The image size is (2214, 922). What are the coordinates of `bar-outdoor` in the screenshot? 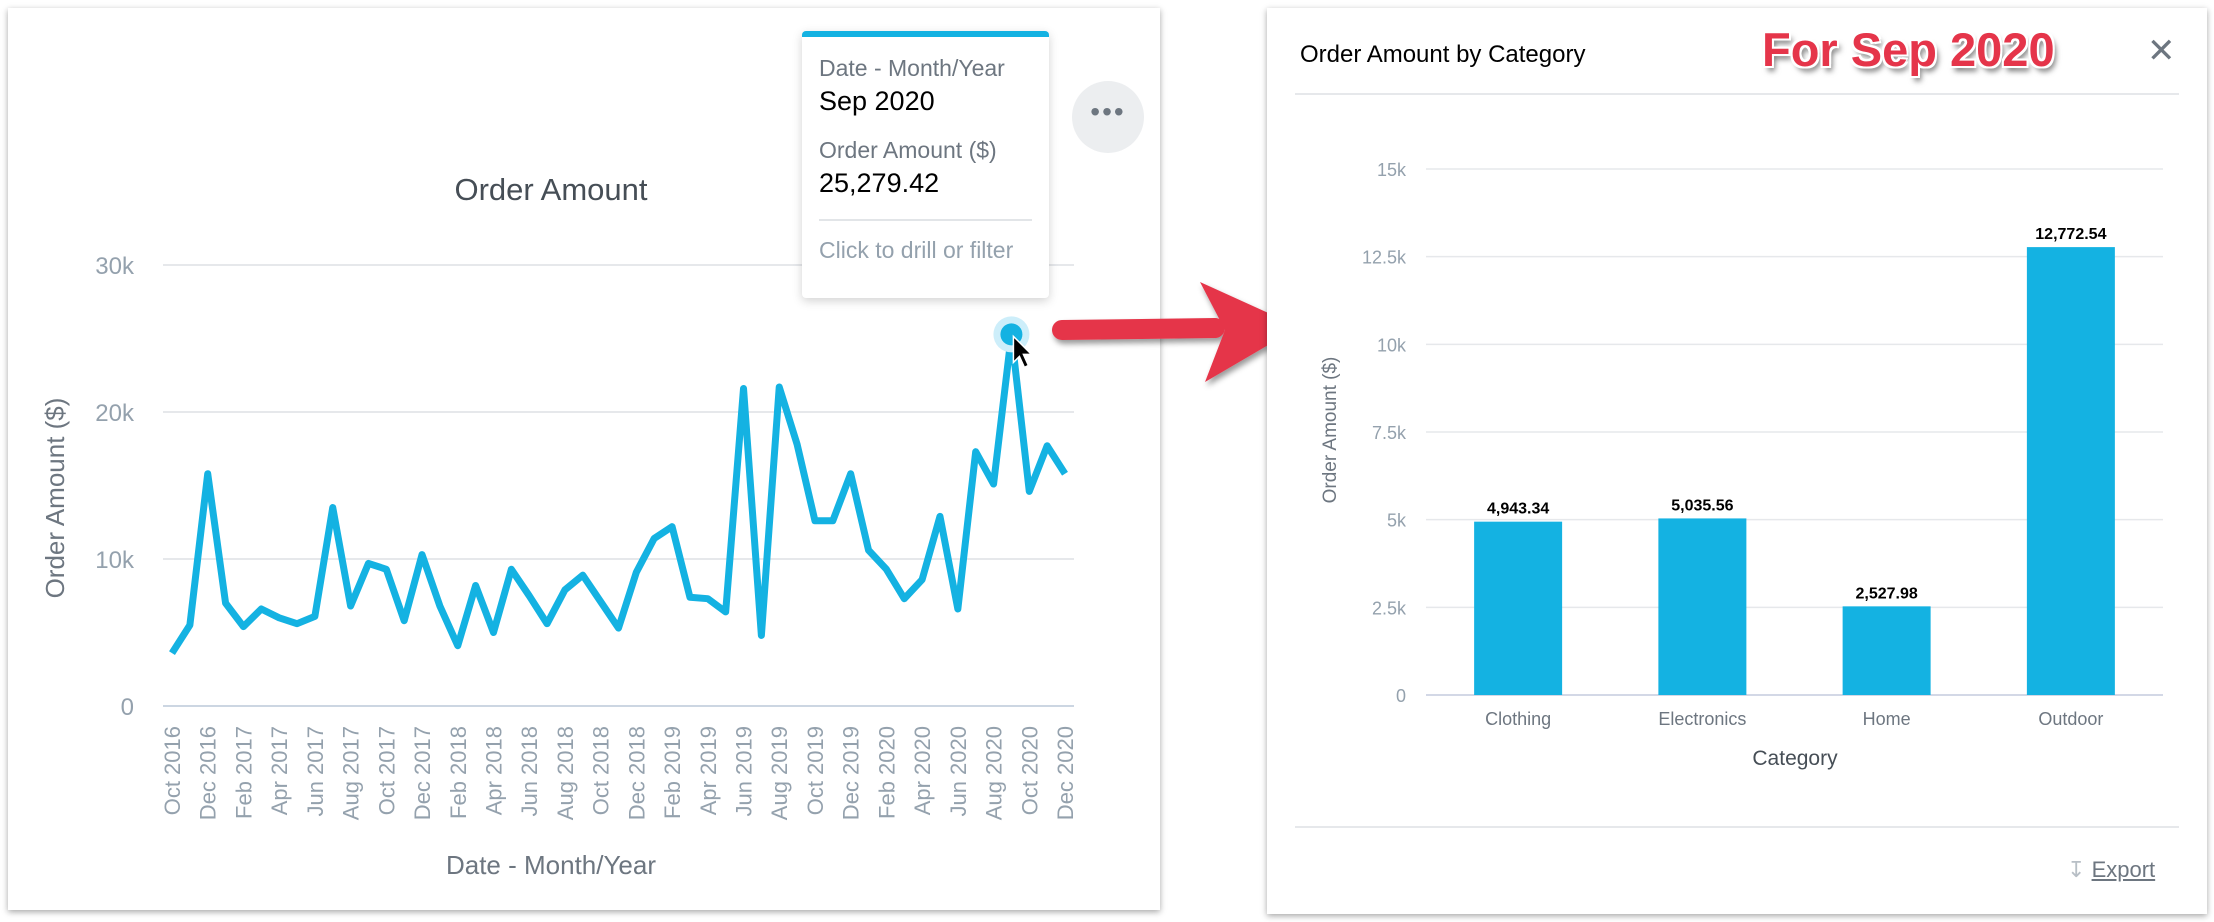 It's located at (2070, 471).